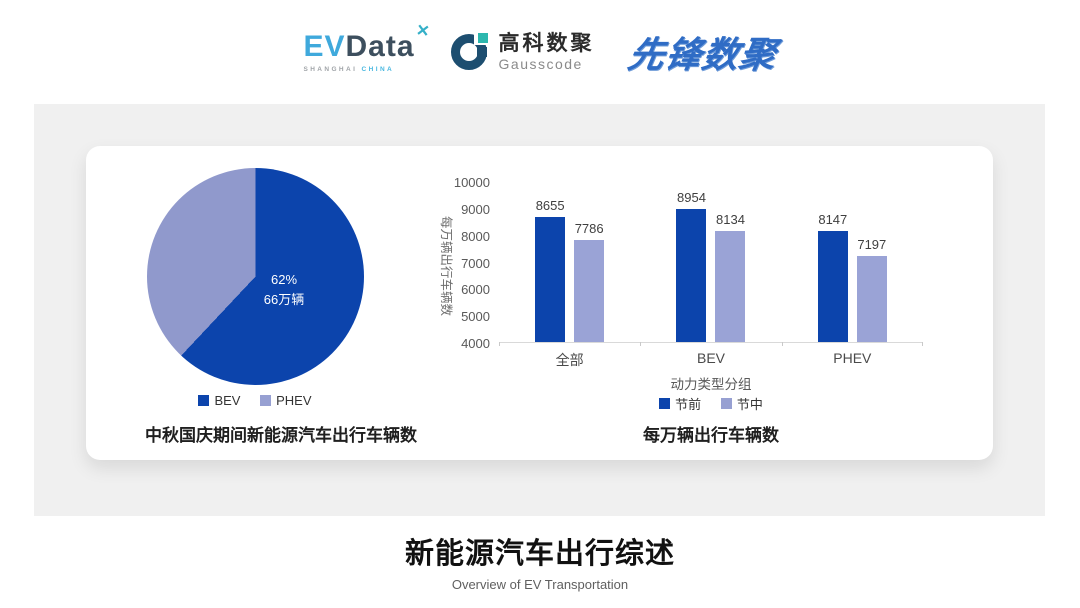 The width and height of the screenshot is (1080, 608). I want to click on gausscode-en-text: Gausscode, so click(540, 63).